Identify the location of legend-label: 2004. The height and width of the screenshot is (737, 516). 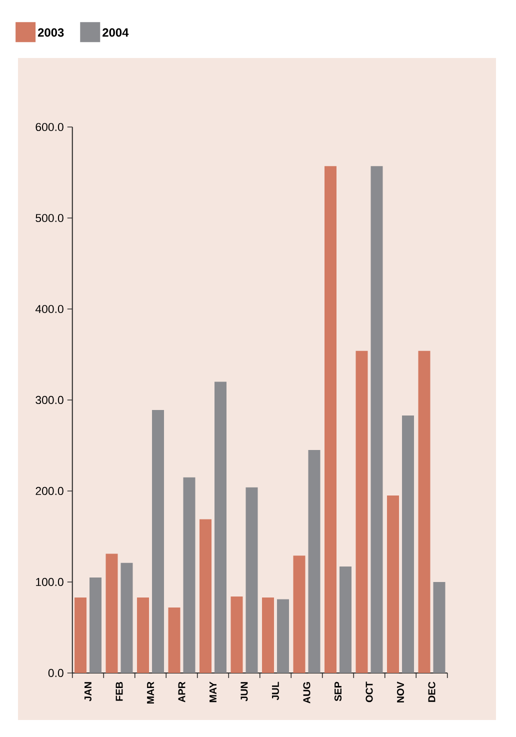
(115, 32).